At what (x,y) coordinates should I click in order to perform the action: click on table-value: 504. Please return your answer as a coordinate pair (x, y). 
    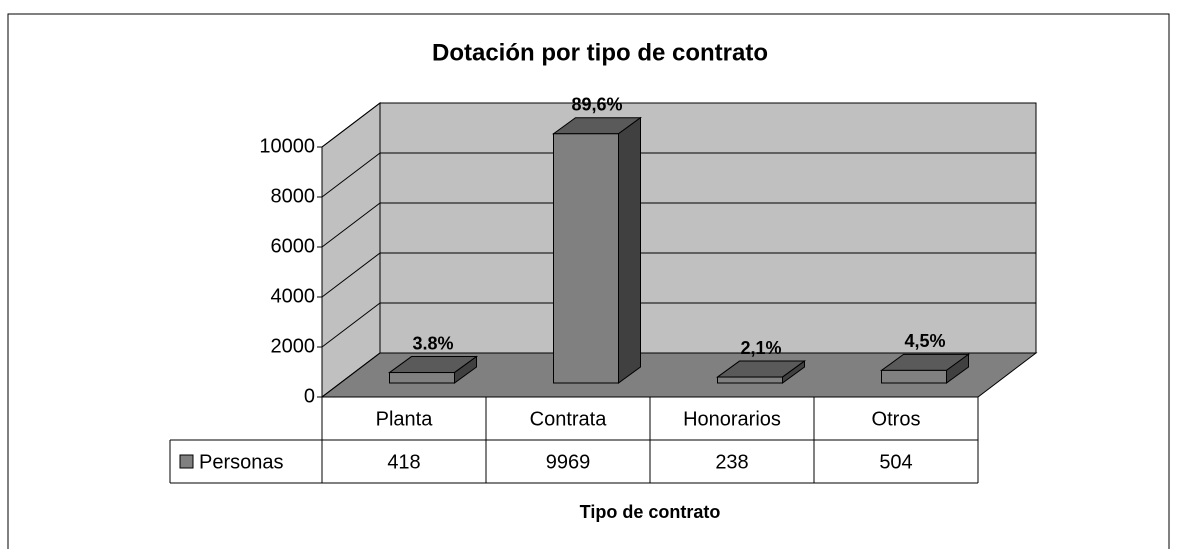
    Looking at the image, I should click on (895, 462).